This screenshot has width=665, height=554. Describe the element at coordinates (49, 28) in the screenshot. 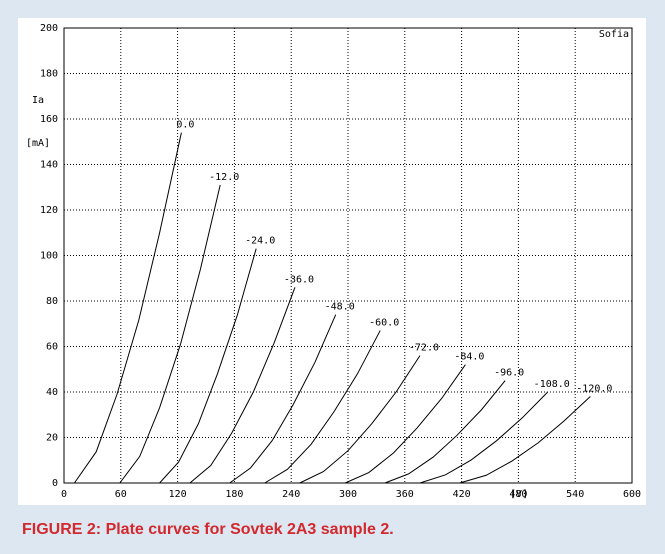

I see `y-tick-label: 200` at that location.